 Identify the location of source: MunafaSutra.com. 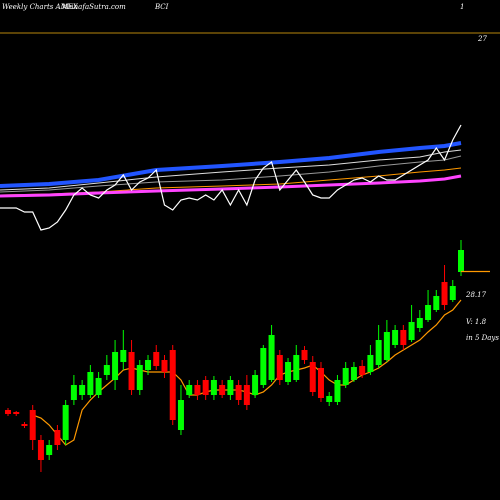
(93, 7).